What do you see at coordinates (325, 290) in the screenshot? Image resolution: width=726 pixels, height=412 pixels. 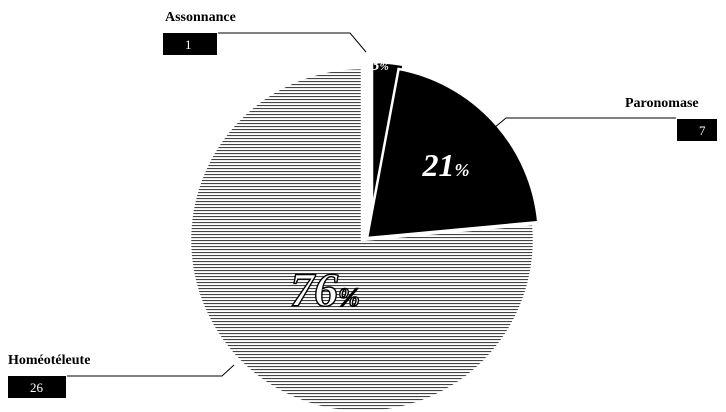 I see `percent-label-homeoteleute: 76%` at bounding box center [325, 290].